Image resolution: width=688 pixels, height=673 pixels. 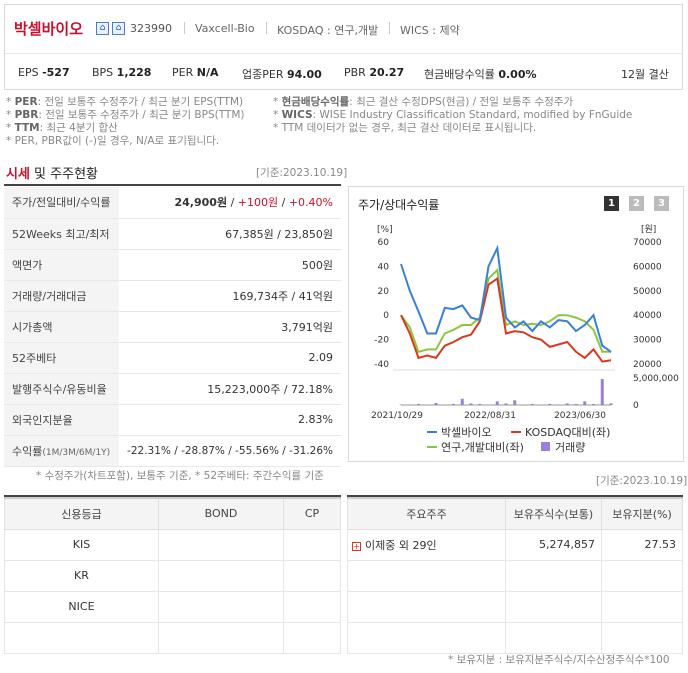 What do you see at coordinates (328, 30) in the screenshot?
I see `market-sector: KOSDAQ : 연구,개발` at bounding box center [328, 30].